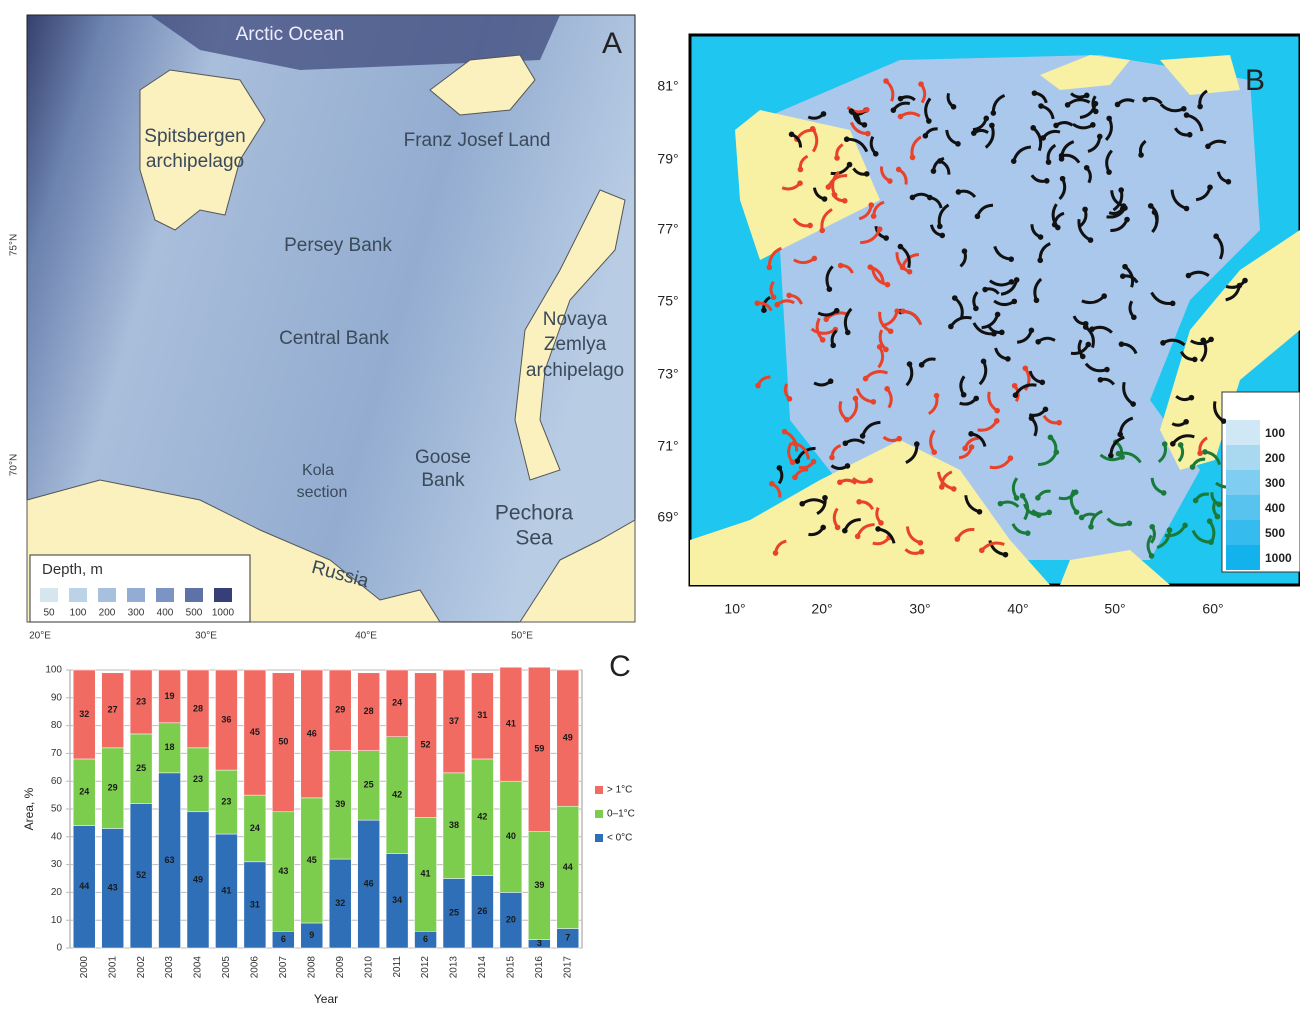 Image resolution: width=1300 pixels, height=1013 pixels. I want to click on x-tick-label: 2006, so click(255, 967).